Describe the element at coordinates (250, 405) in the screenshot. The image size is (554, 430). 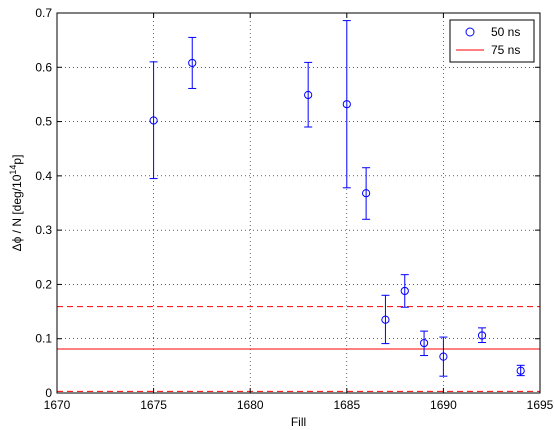
I see `x-tick-label: 1680` at that location.